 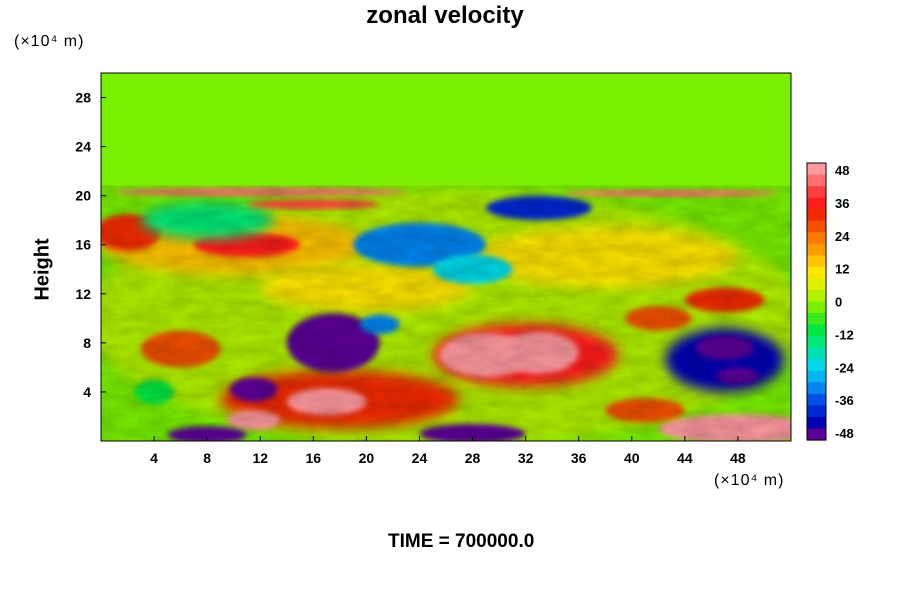 I want to click on x-unit-label: (×10⁴ m), so click(x=749, y=480).